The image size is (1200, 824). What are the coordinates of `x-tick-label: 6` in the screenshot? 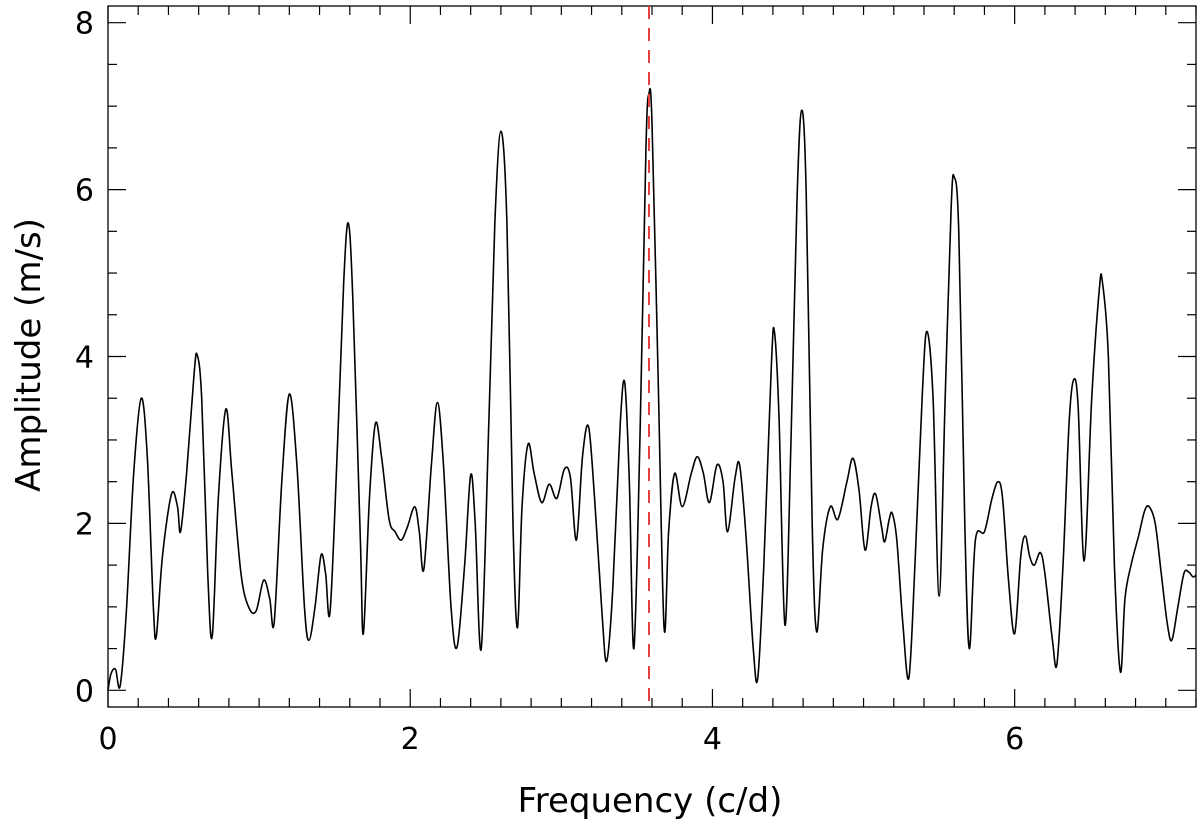 It's located at (1014, 739).